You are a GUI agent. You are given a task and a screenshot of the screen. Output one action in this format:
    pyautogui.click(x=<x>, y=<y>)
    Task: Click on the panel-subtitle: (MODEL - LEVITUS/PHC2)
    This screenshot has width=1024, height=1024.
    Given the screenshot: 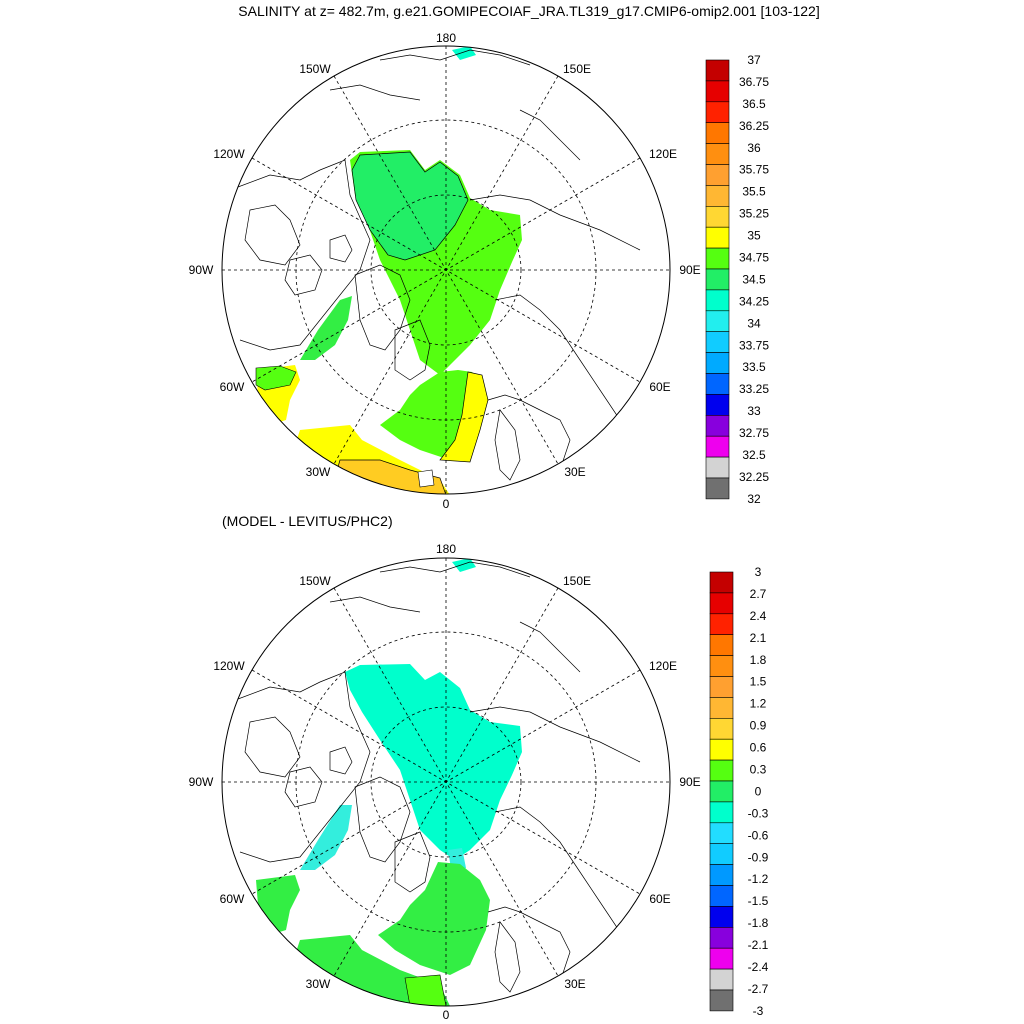 What is the action you would take?
    pyautogui.click(x=307, y=521)
    